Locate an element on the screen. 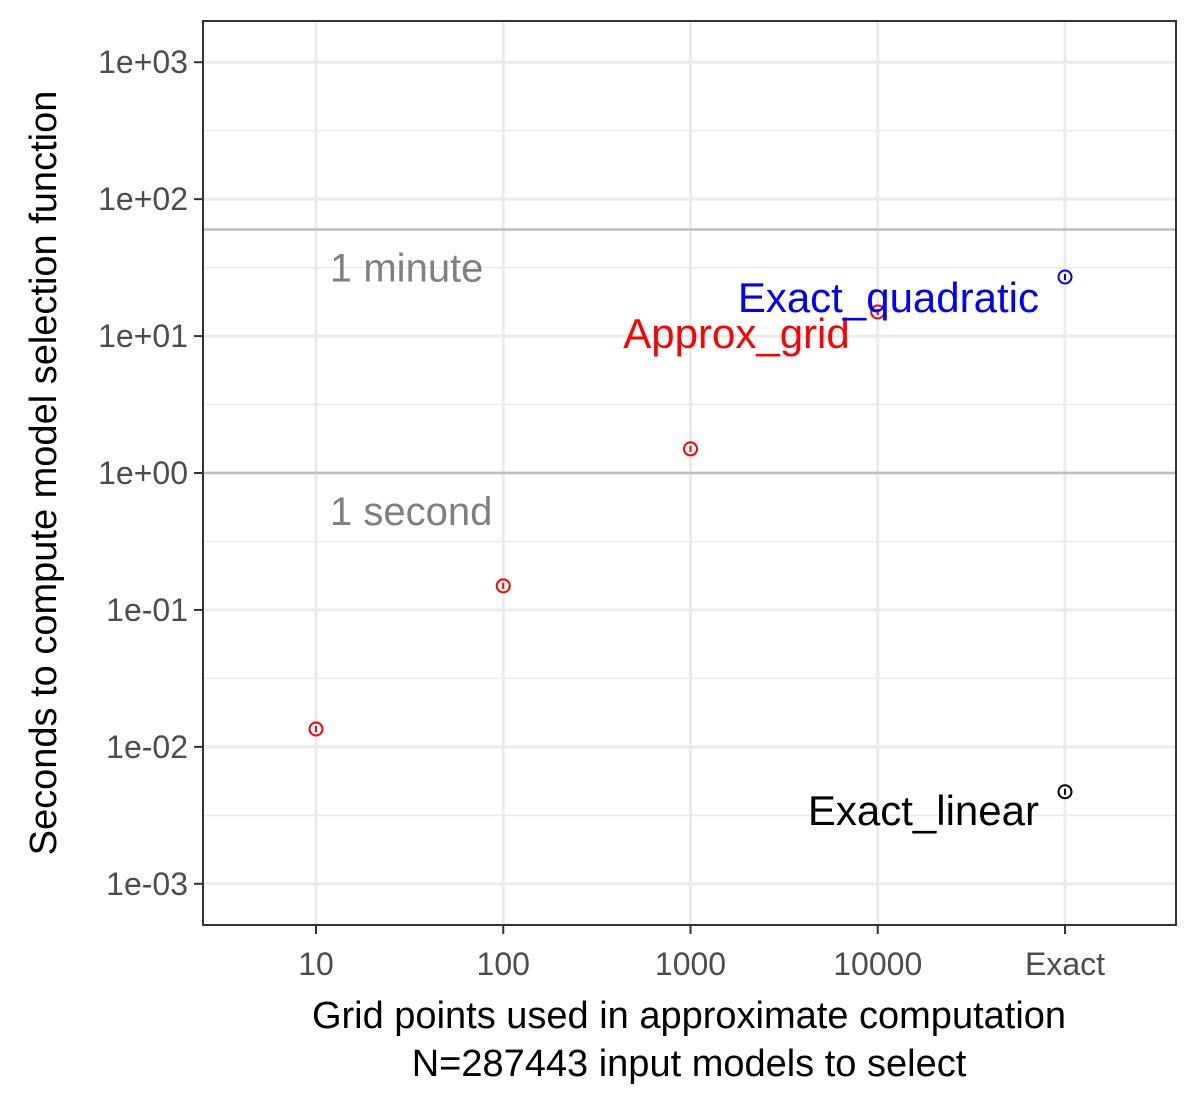  y-tick-label: 1e+03 is located at coordinates (143, 62).